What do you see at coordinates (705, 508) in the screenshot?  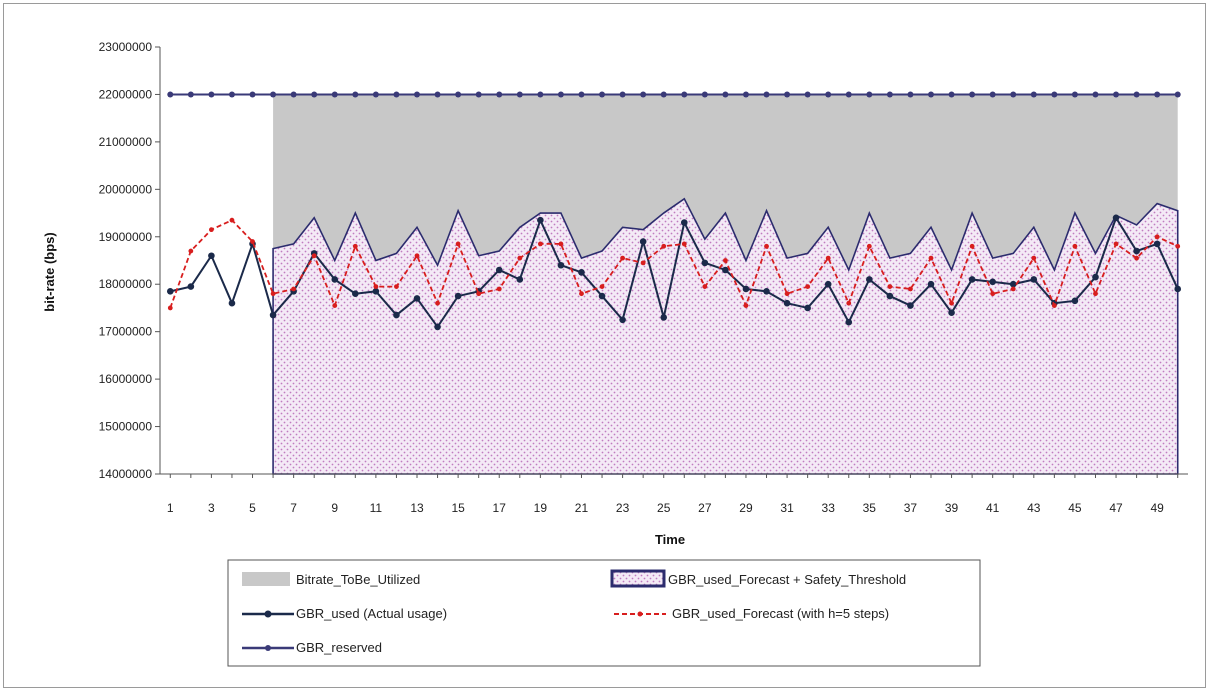 I see `x-tick-label: 27` at bounding box center [705, 508].